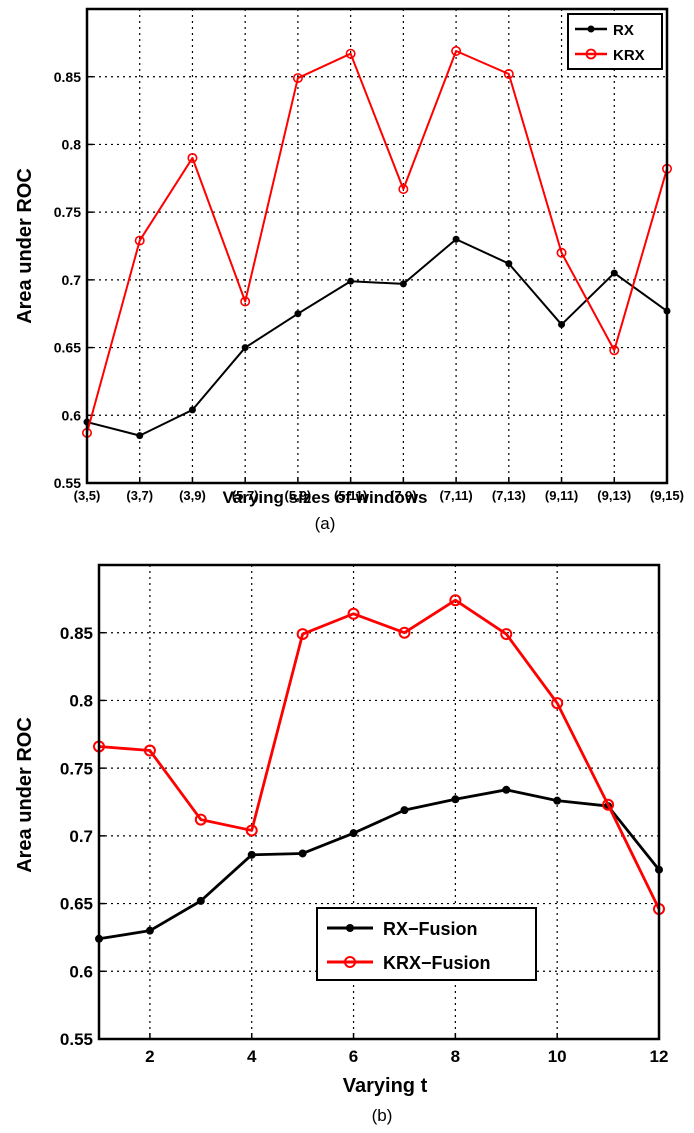 The height and width of the screenshot is (1133, 694). What do you see at coordinates (557, 1056) in the screenshot?
I see `x-tick-label: 10` at bounding box center [557, 1056].